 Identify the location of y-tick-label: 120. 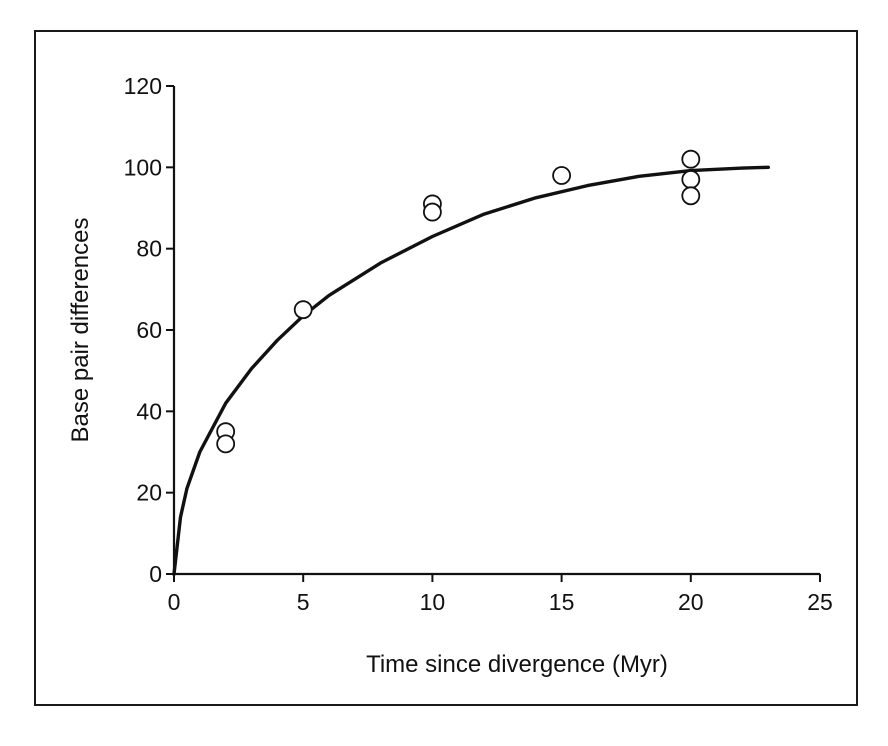
(143, 86).